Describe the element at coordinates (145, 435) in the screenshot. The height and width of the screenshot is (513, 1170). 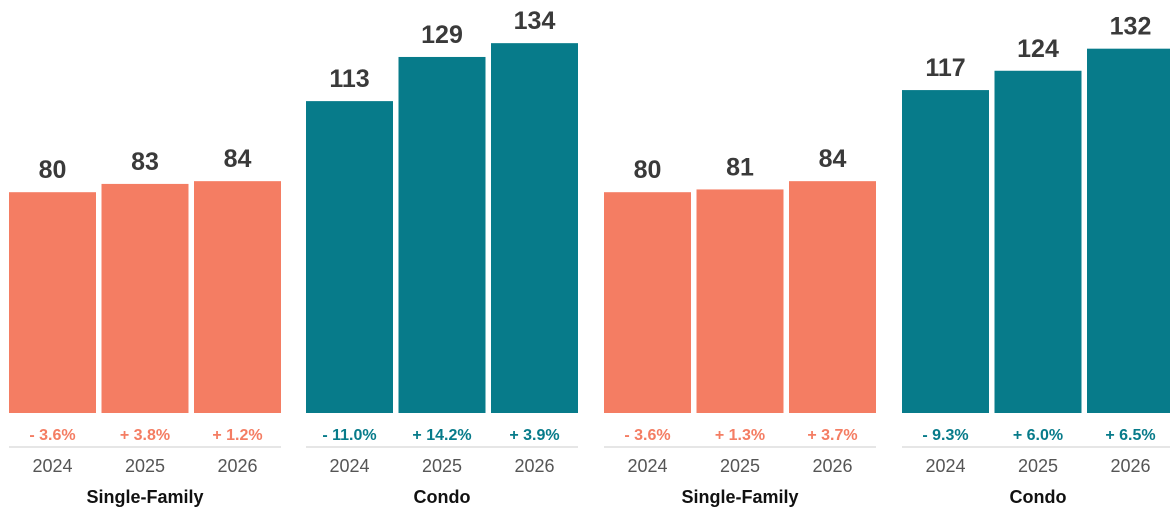
I see `change-label: + 3.8%` at that location.